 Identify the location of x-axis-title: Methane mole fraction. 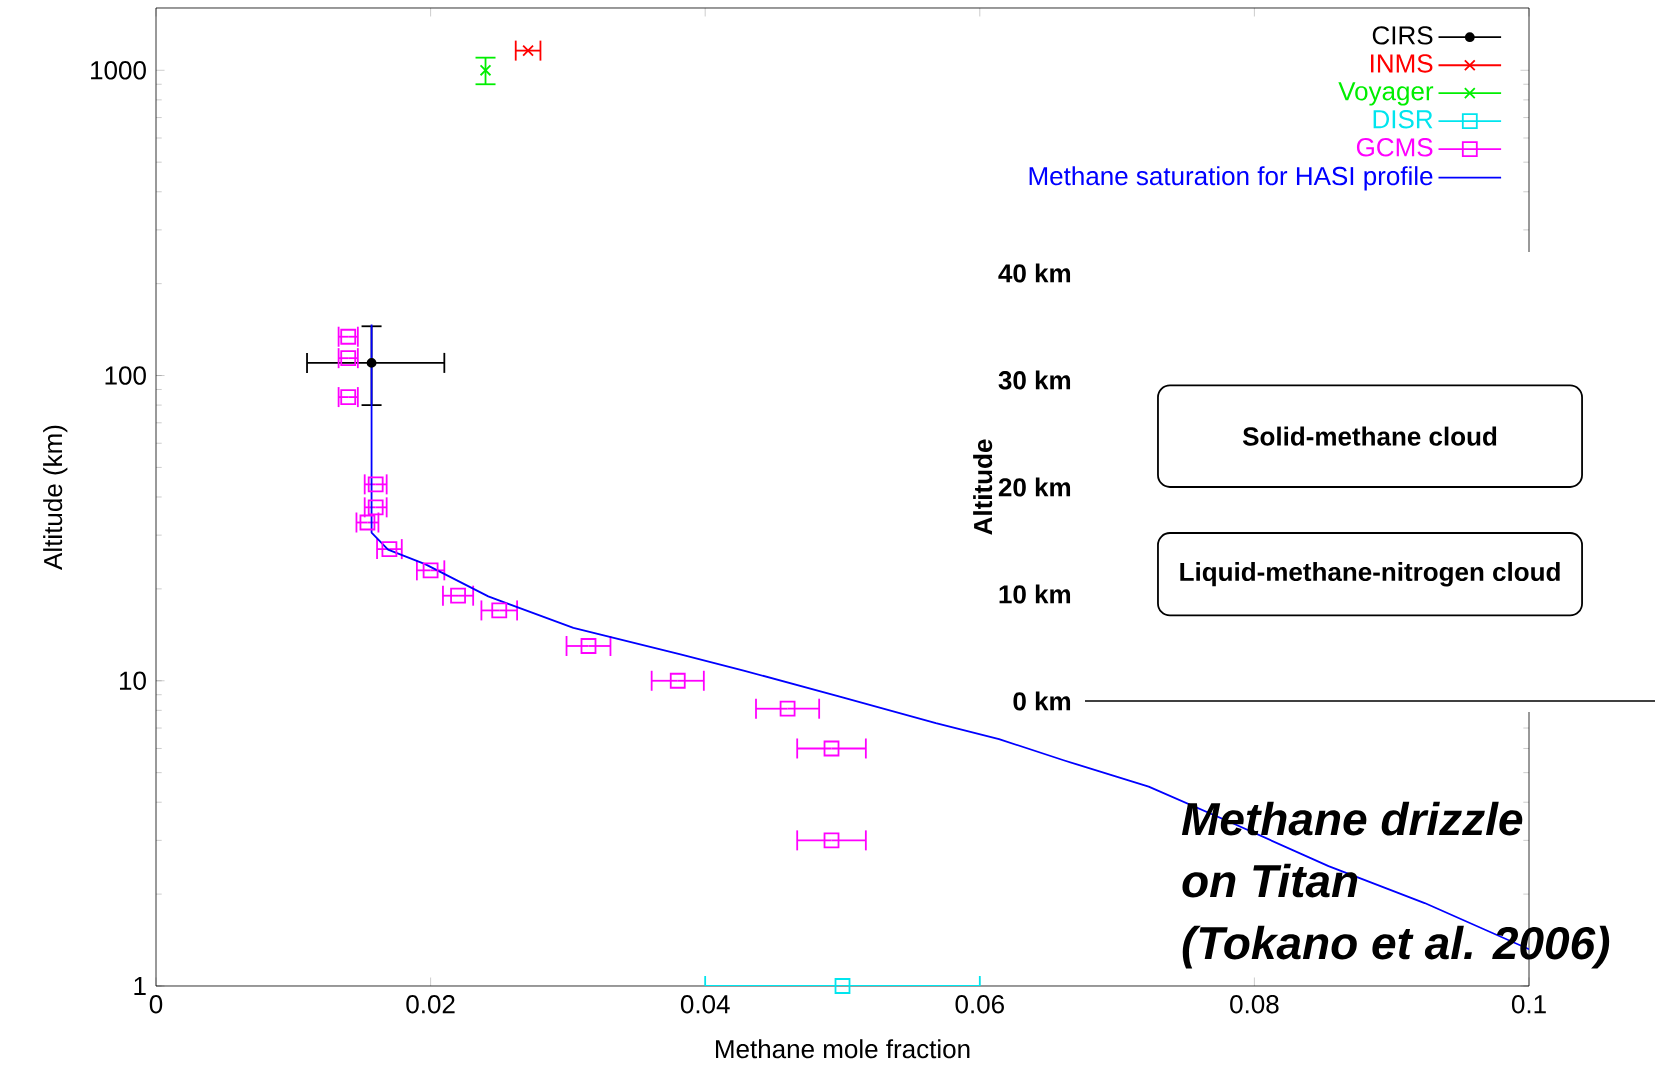
(843, 1049).